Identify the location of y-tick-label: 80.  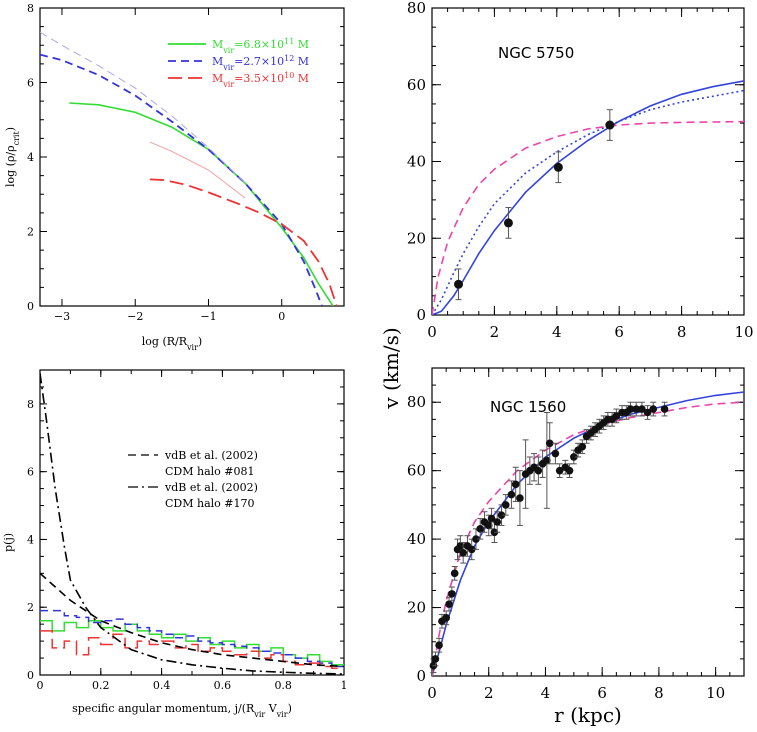
(416, 402).